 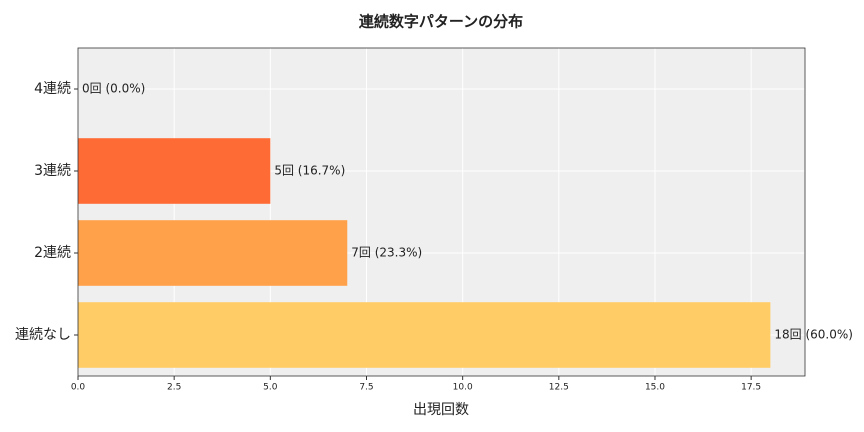 I want to click on chart-title: 連続数字パターンの分布, so click(x=441, y=22).